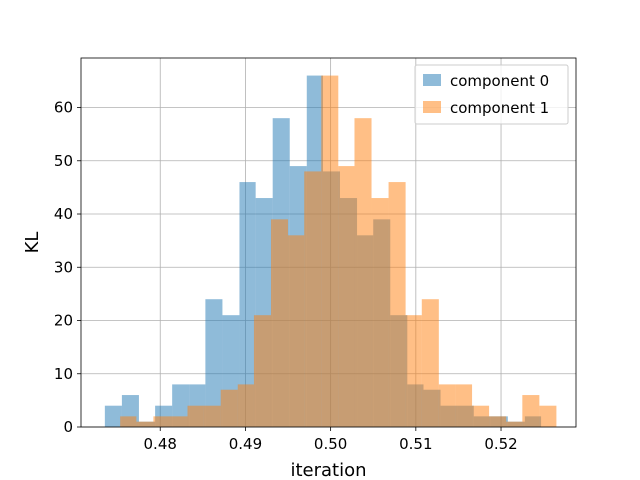 The width and height of the screenshot is (640, 480). Describe the element at coordinates (415, 444) in the screenshot. I see `x-tick-label: 0.51` at that location.